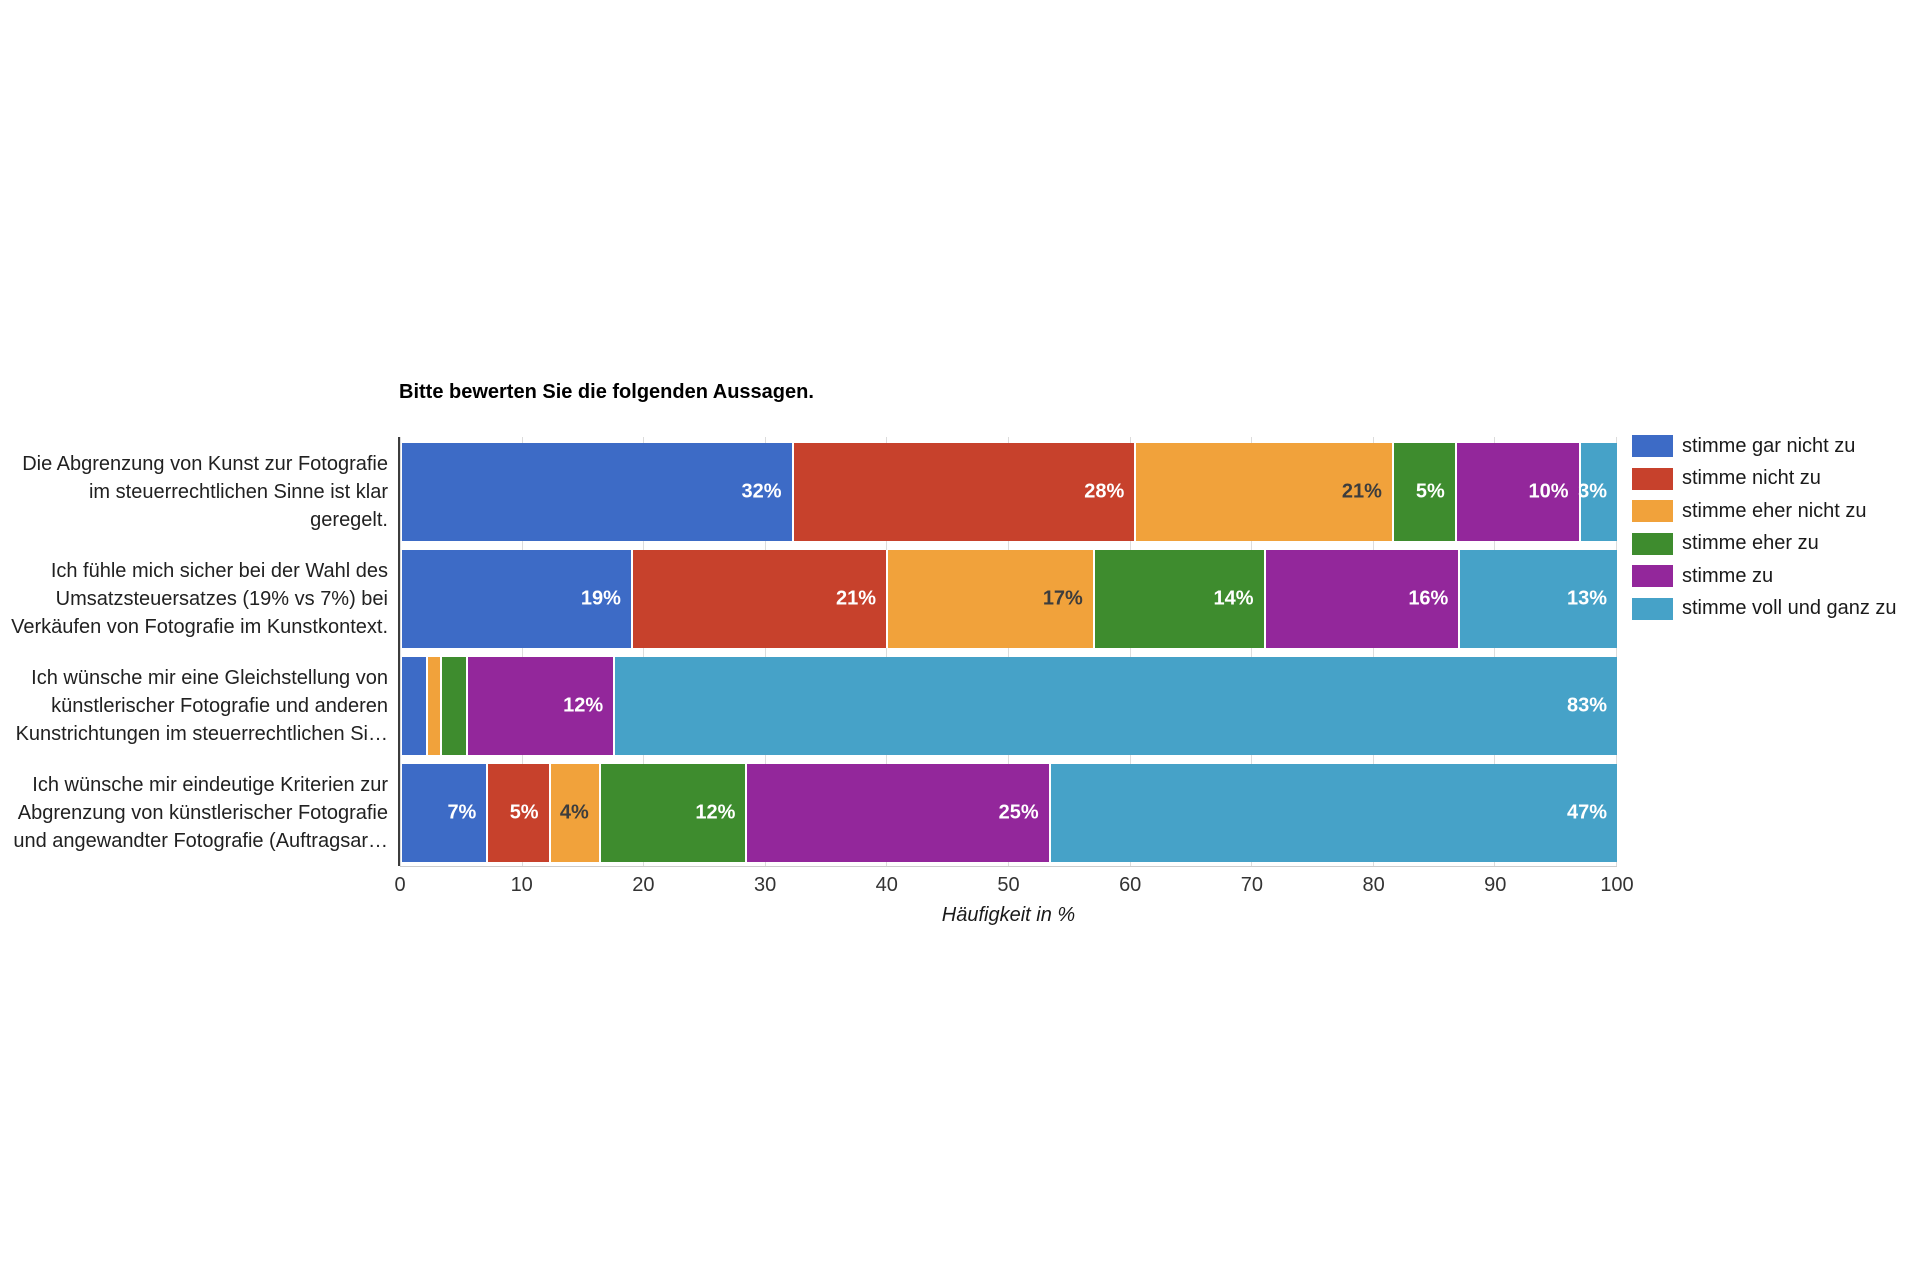 Image resolution: width=1920 pixels, height=1280 pixels. I want to click on x-axis-title: Häufigkeit in %, so click(1008, 915).